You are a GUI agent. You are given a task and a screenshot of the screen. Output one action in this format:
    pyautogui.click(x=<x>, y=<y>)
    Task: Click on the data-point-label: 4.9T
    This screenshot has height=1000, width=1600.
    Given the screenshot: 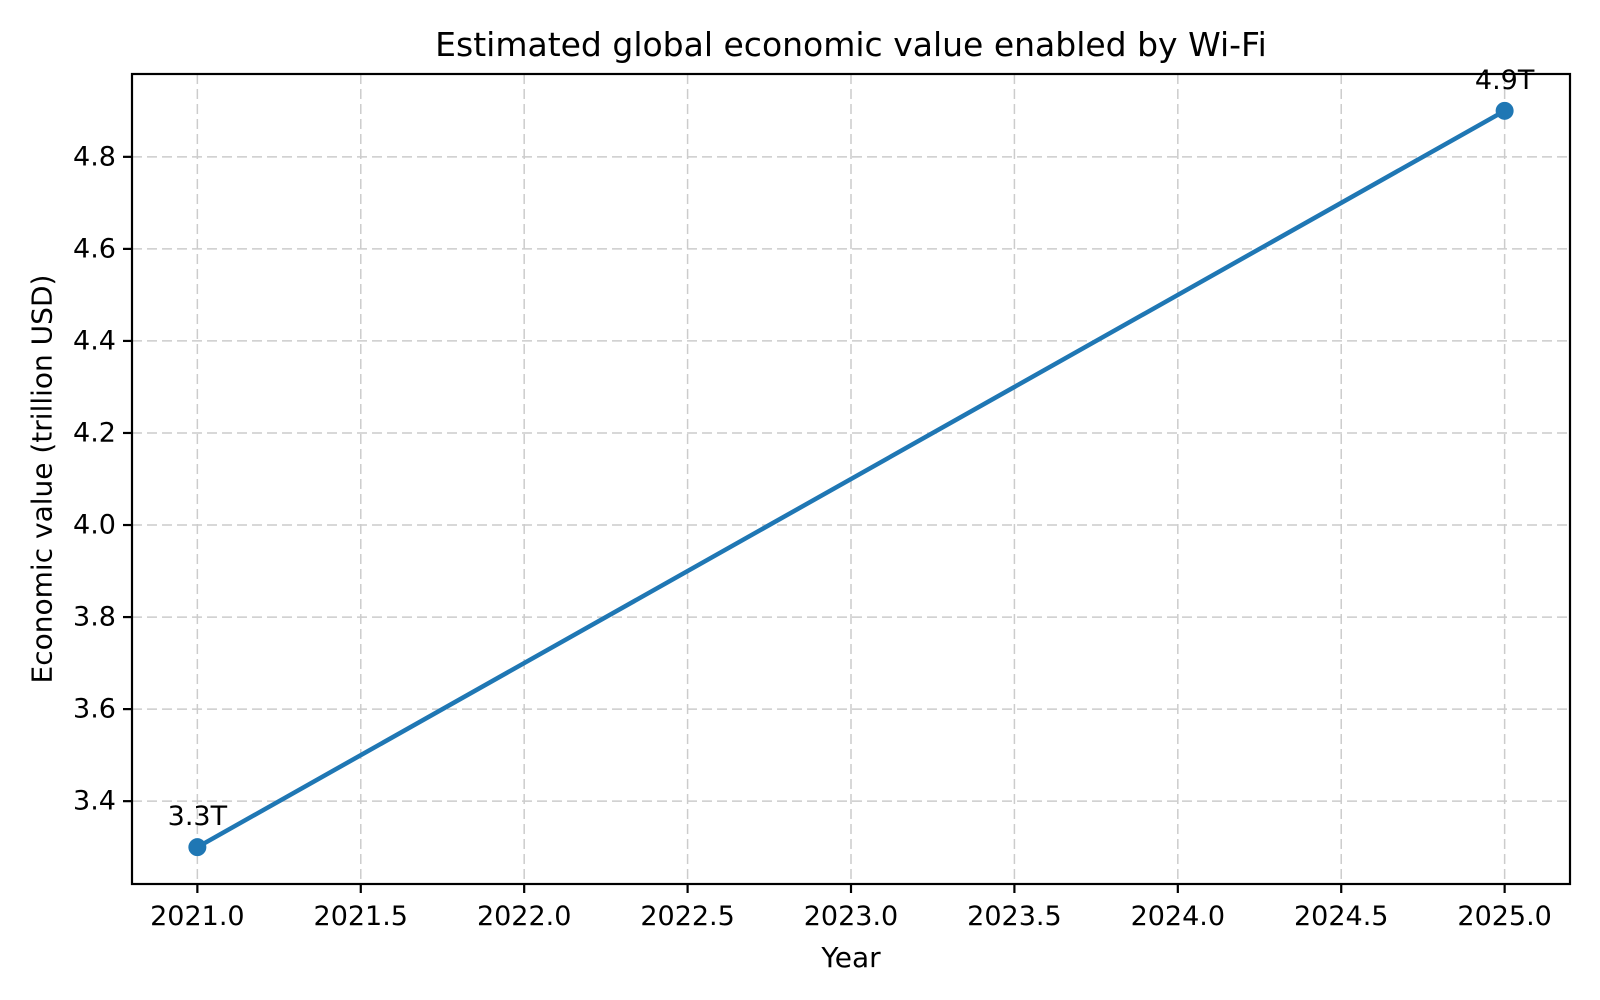 What is the action you would take?
    pyautogui.click(x=1505, y=80)
    